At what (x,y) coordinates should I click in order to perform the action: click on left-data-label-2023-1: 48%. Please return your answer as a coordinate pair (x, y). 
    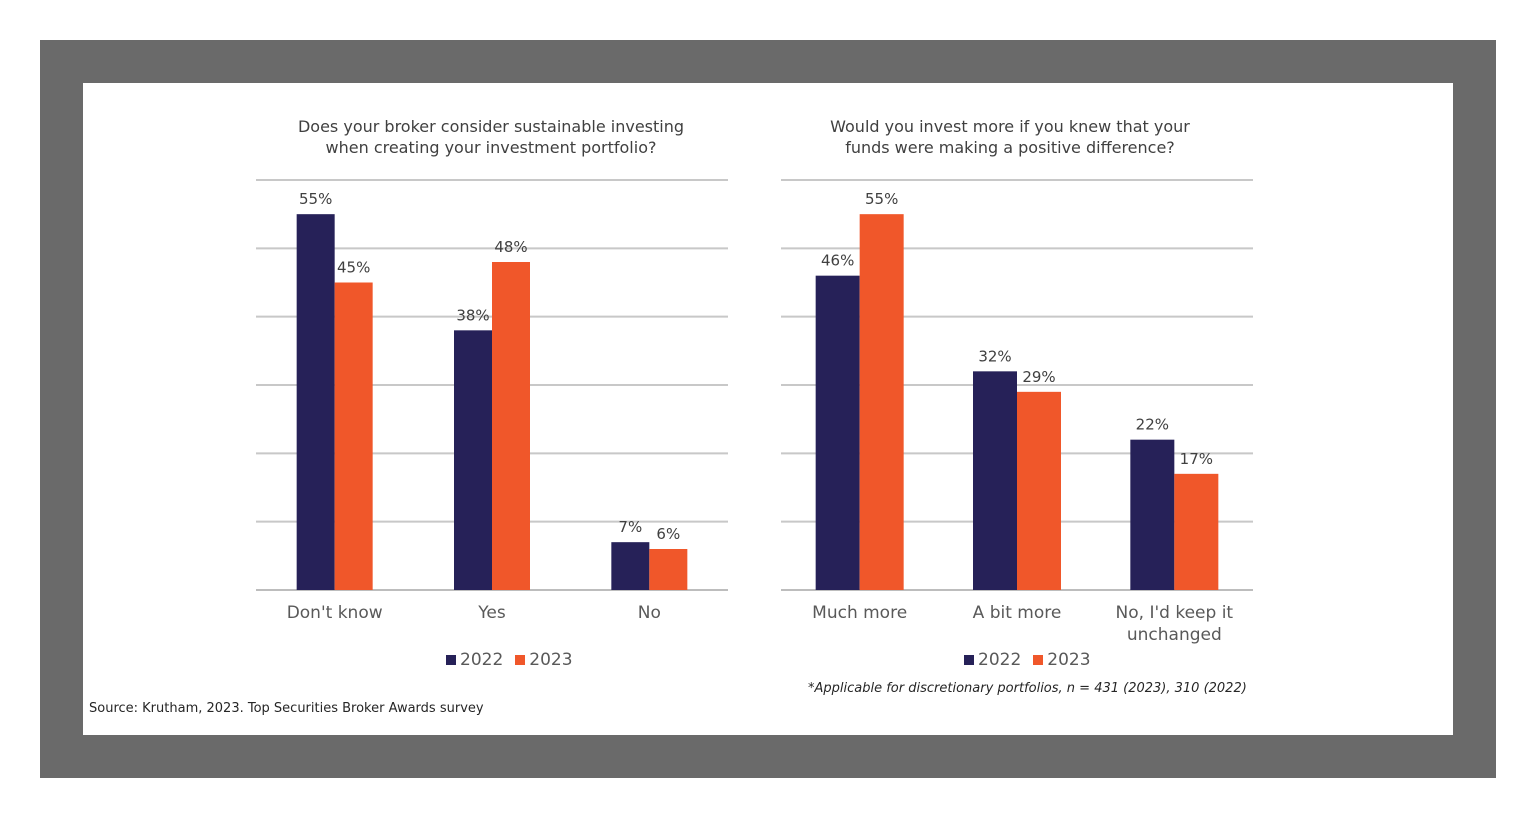
    Looking at the image, I should click on (510, 247).